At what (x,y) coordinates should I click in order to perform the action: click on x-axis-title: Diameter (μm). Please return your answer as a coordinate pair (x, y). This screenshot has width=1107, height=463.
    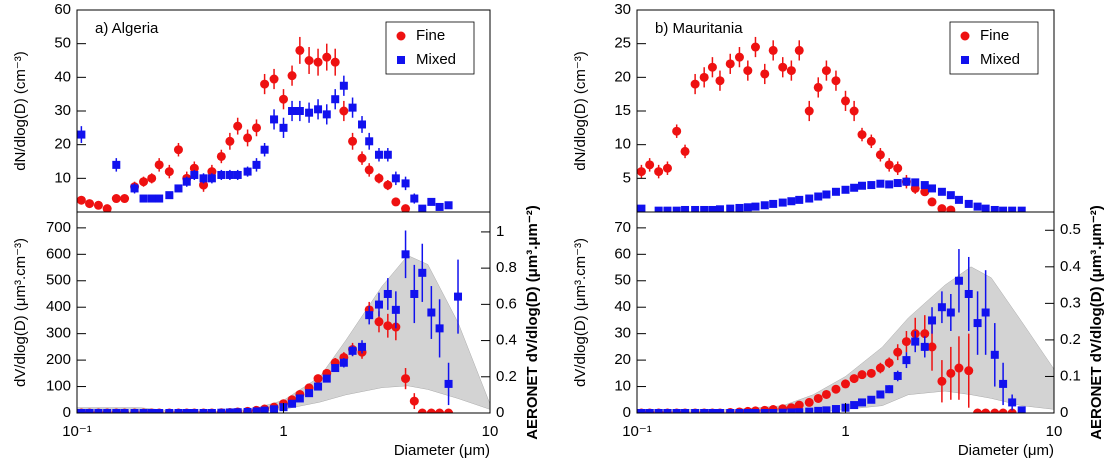
    Looking at the image, I should click on (1006, 450).